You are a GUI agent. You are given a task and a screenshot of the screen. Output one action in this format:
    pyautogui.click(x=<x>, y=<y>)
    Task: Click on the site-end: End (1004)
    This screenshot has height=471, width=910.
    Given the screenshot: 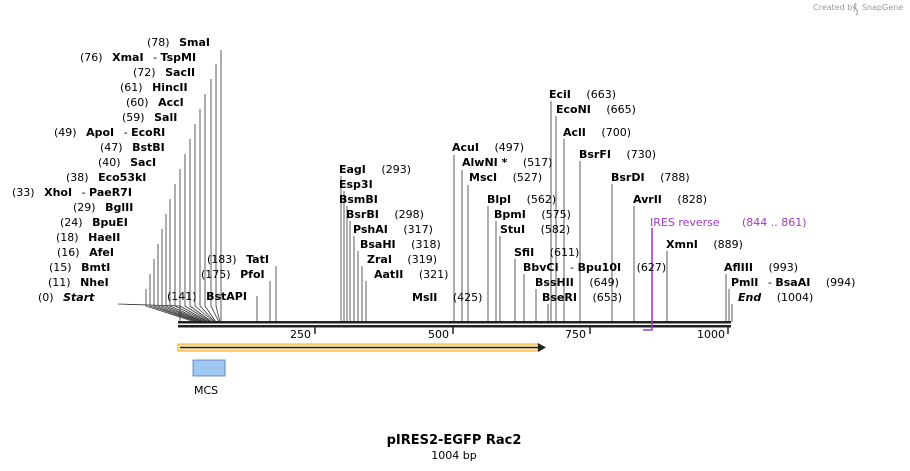 What is the action you would take?
    pyautogui.click(x=775, y=297)
    